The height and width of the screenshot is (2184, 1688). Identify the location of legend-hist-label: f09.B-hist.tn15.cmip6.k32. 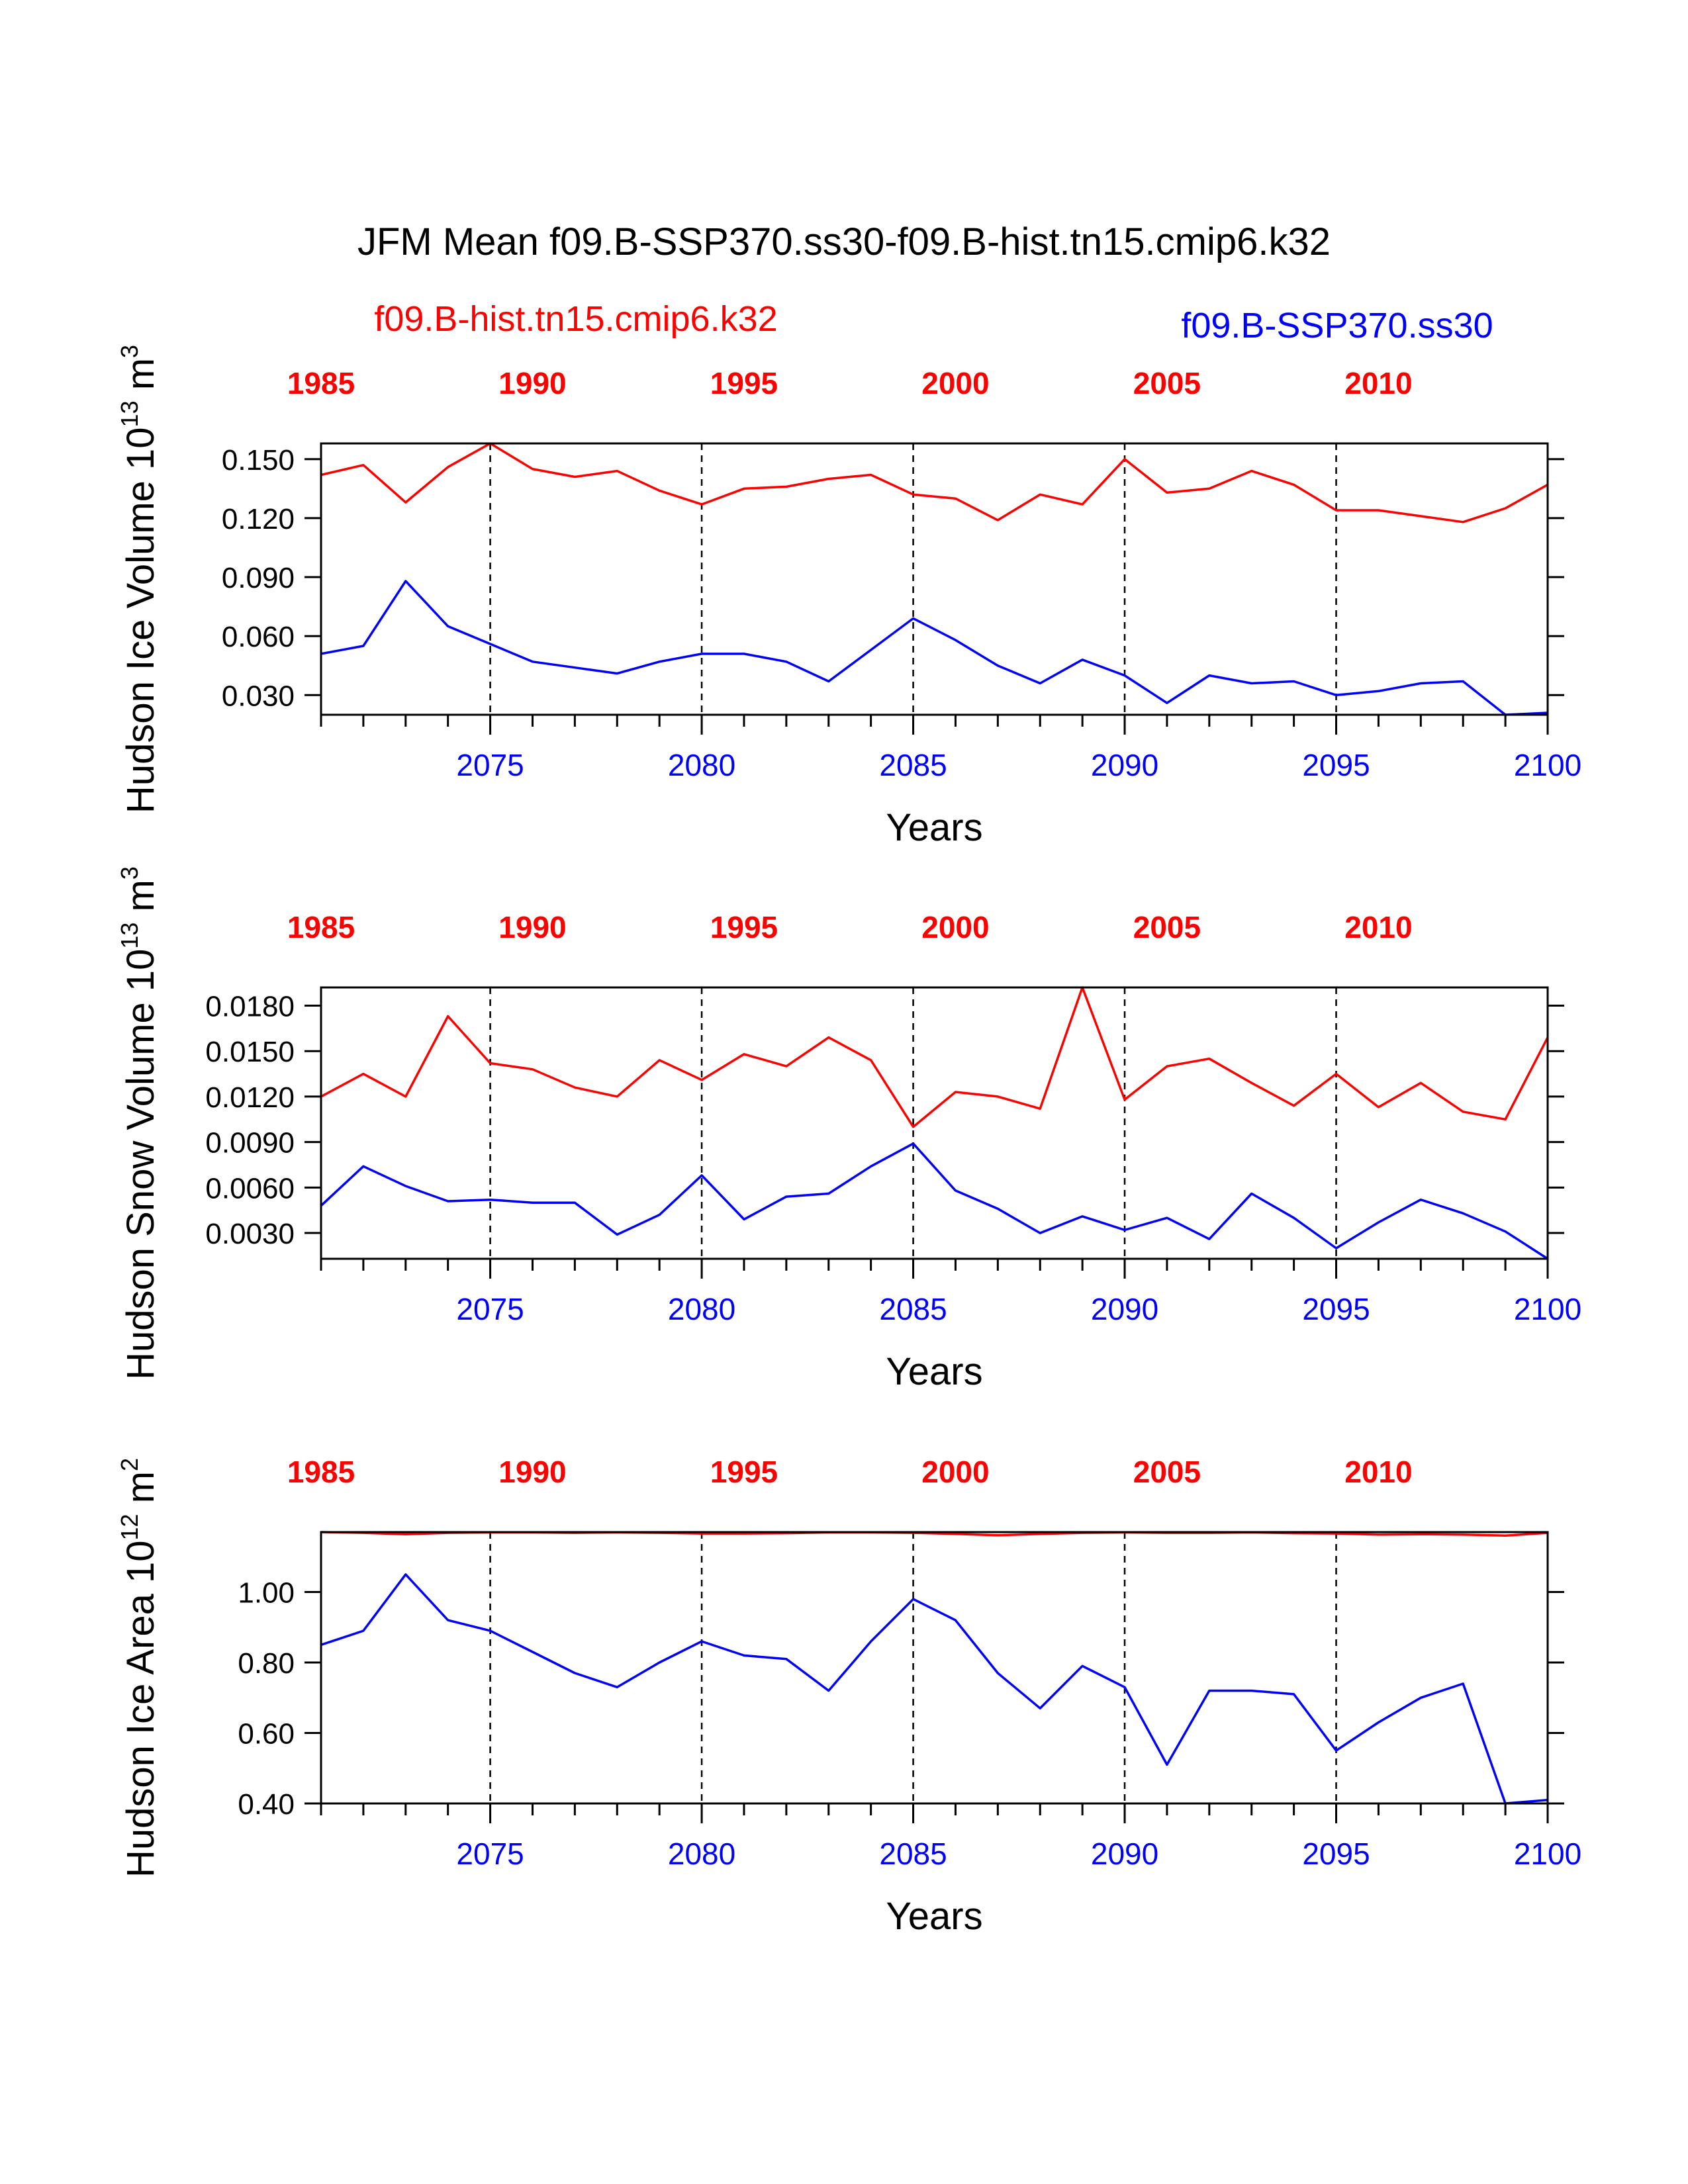
(575, 319).